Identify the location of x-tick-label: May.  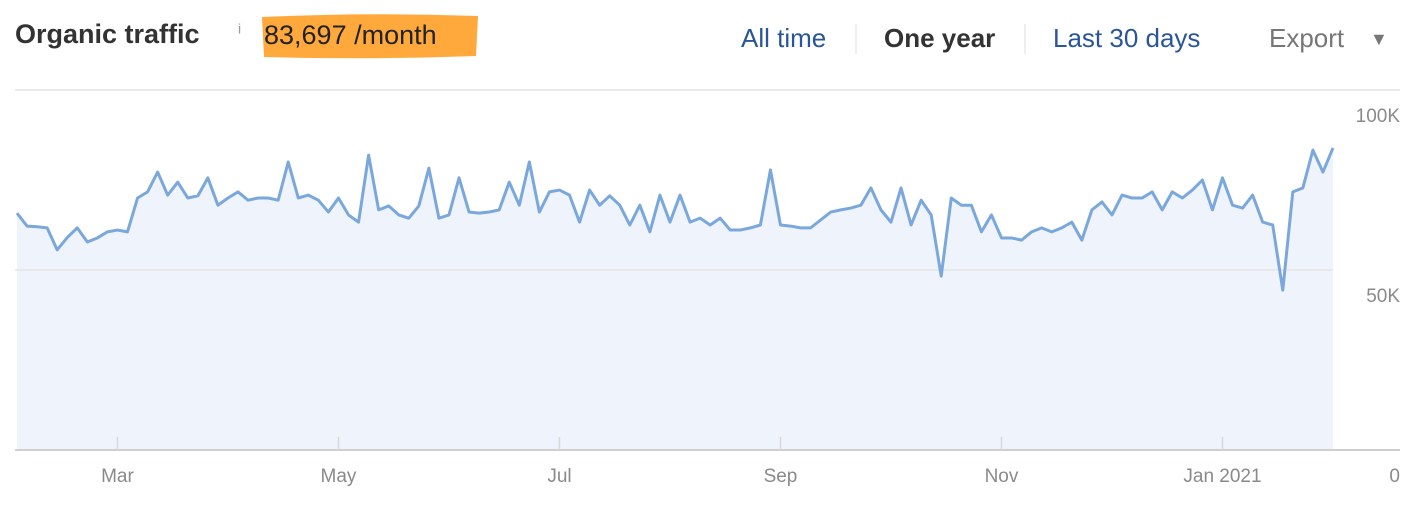
(339, 476).